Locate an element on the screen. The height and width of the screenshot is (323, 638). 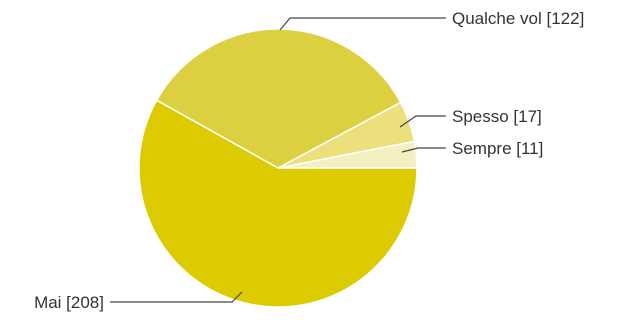
leader-line-mai is located at coordinates (176, 297).